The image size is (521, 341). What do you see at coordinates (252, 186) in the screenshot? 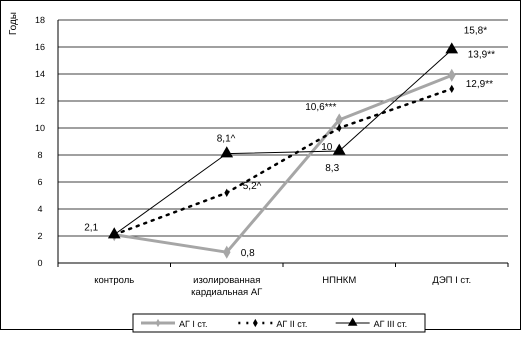
I see `data-label: 5,2^` at bounding box center [252, 186].